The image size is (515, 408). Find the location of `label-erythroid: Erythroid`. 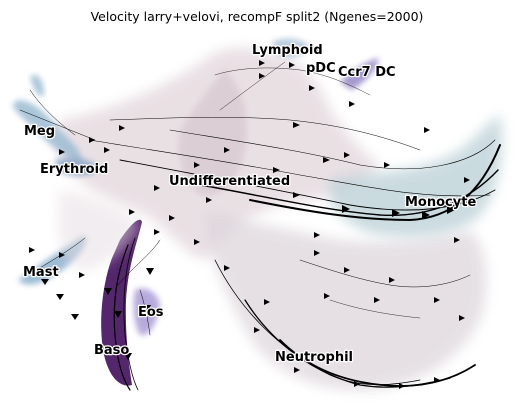

label-erythroid: Erythroid is located at coordinates (74, 169).